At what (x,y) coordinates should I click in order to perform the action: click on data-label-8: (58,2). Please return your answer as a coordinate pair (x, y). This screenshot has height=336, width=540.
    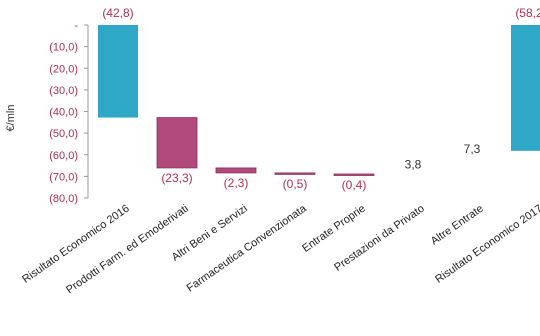
    Looking at the image, I should click on (527, 13).